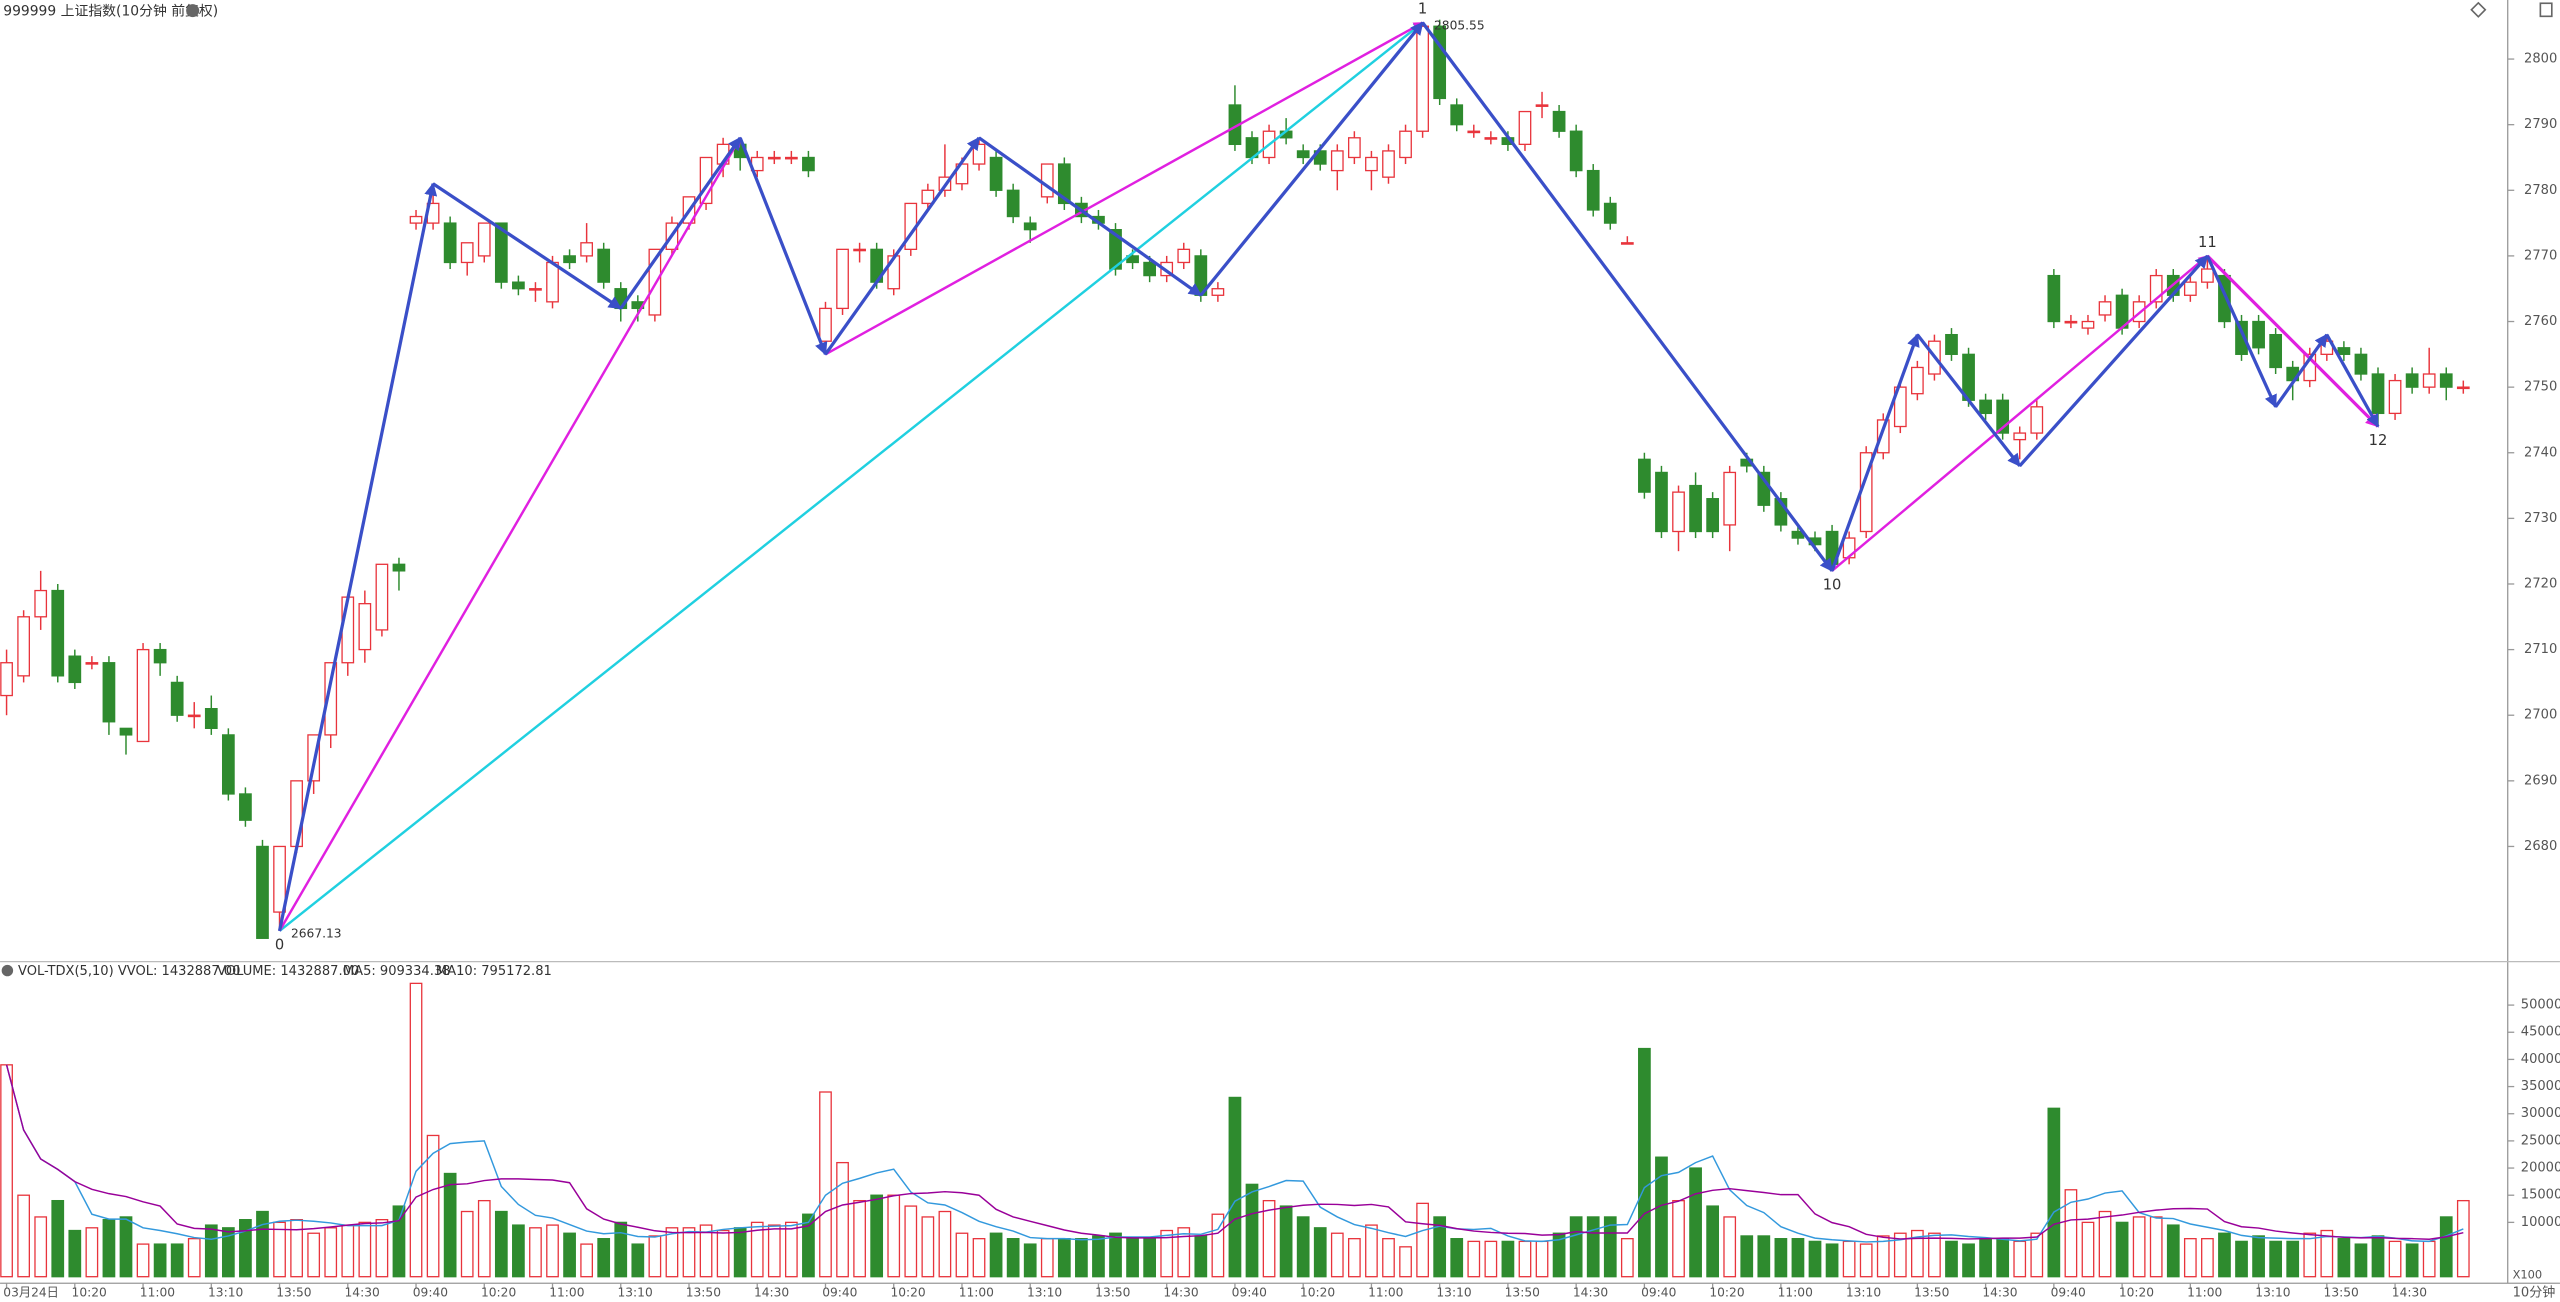 The height and width of the screenshot is (1302, 2560). What do you see at coordinates (2540, 387) in the screenshot?
I see `y-tick-label: 2750` at bounding box center [2540, 387].